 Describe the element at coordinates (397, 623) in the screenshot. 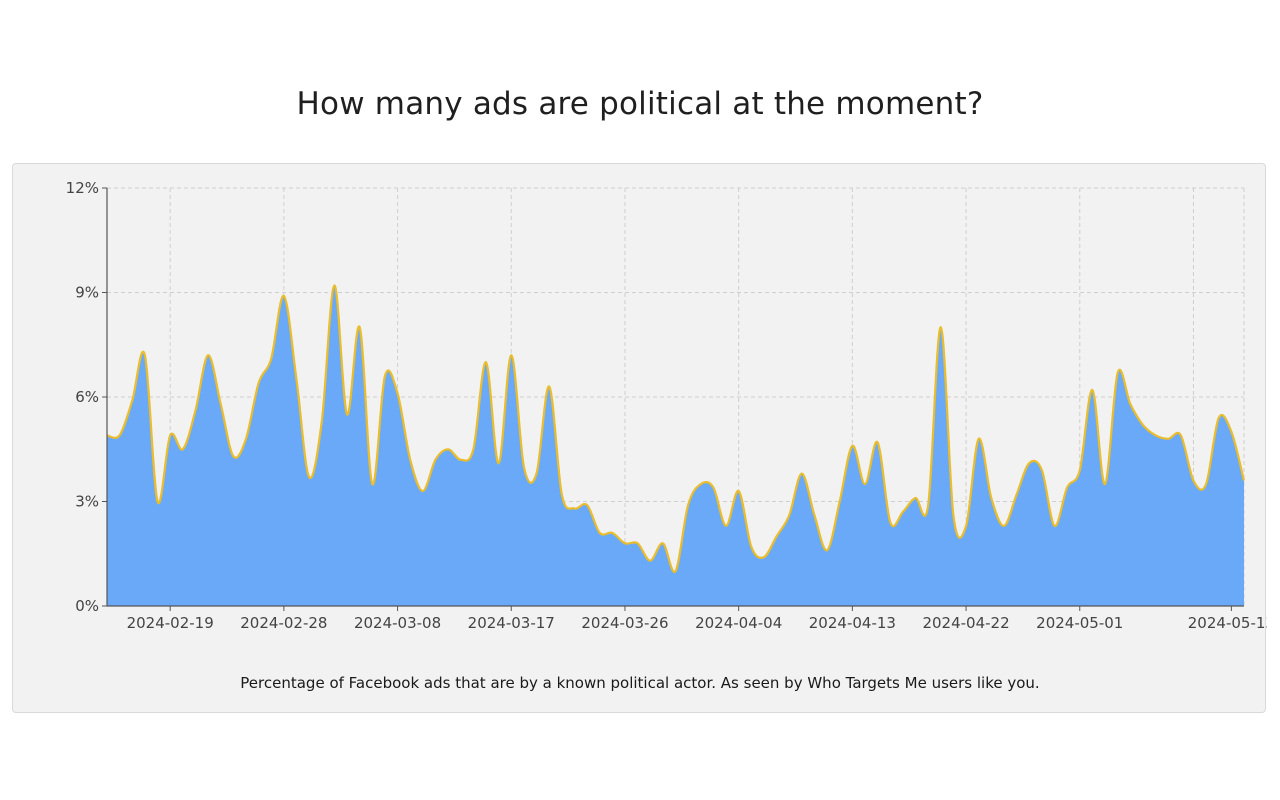

I see `x-tick-label: 2024-03-08` at that location.